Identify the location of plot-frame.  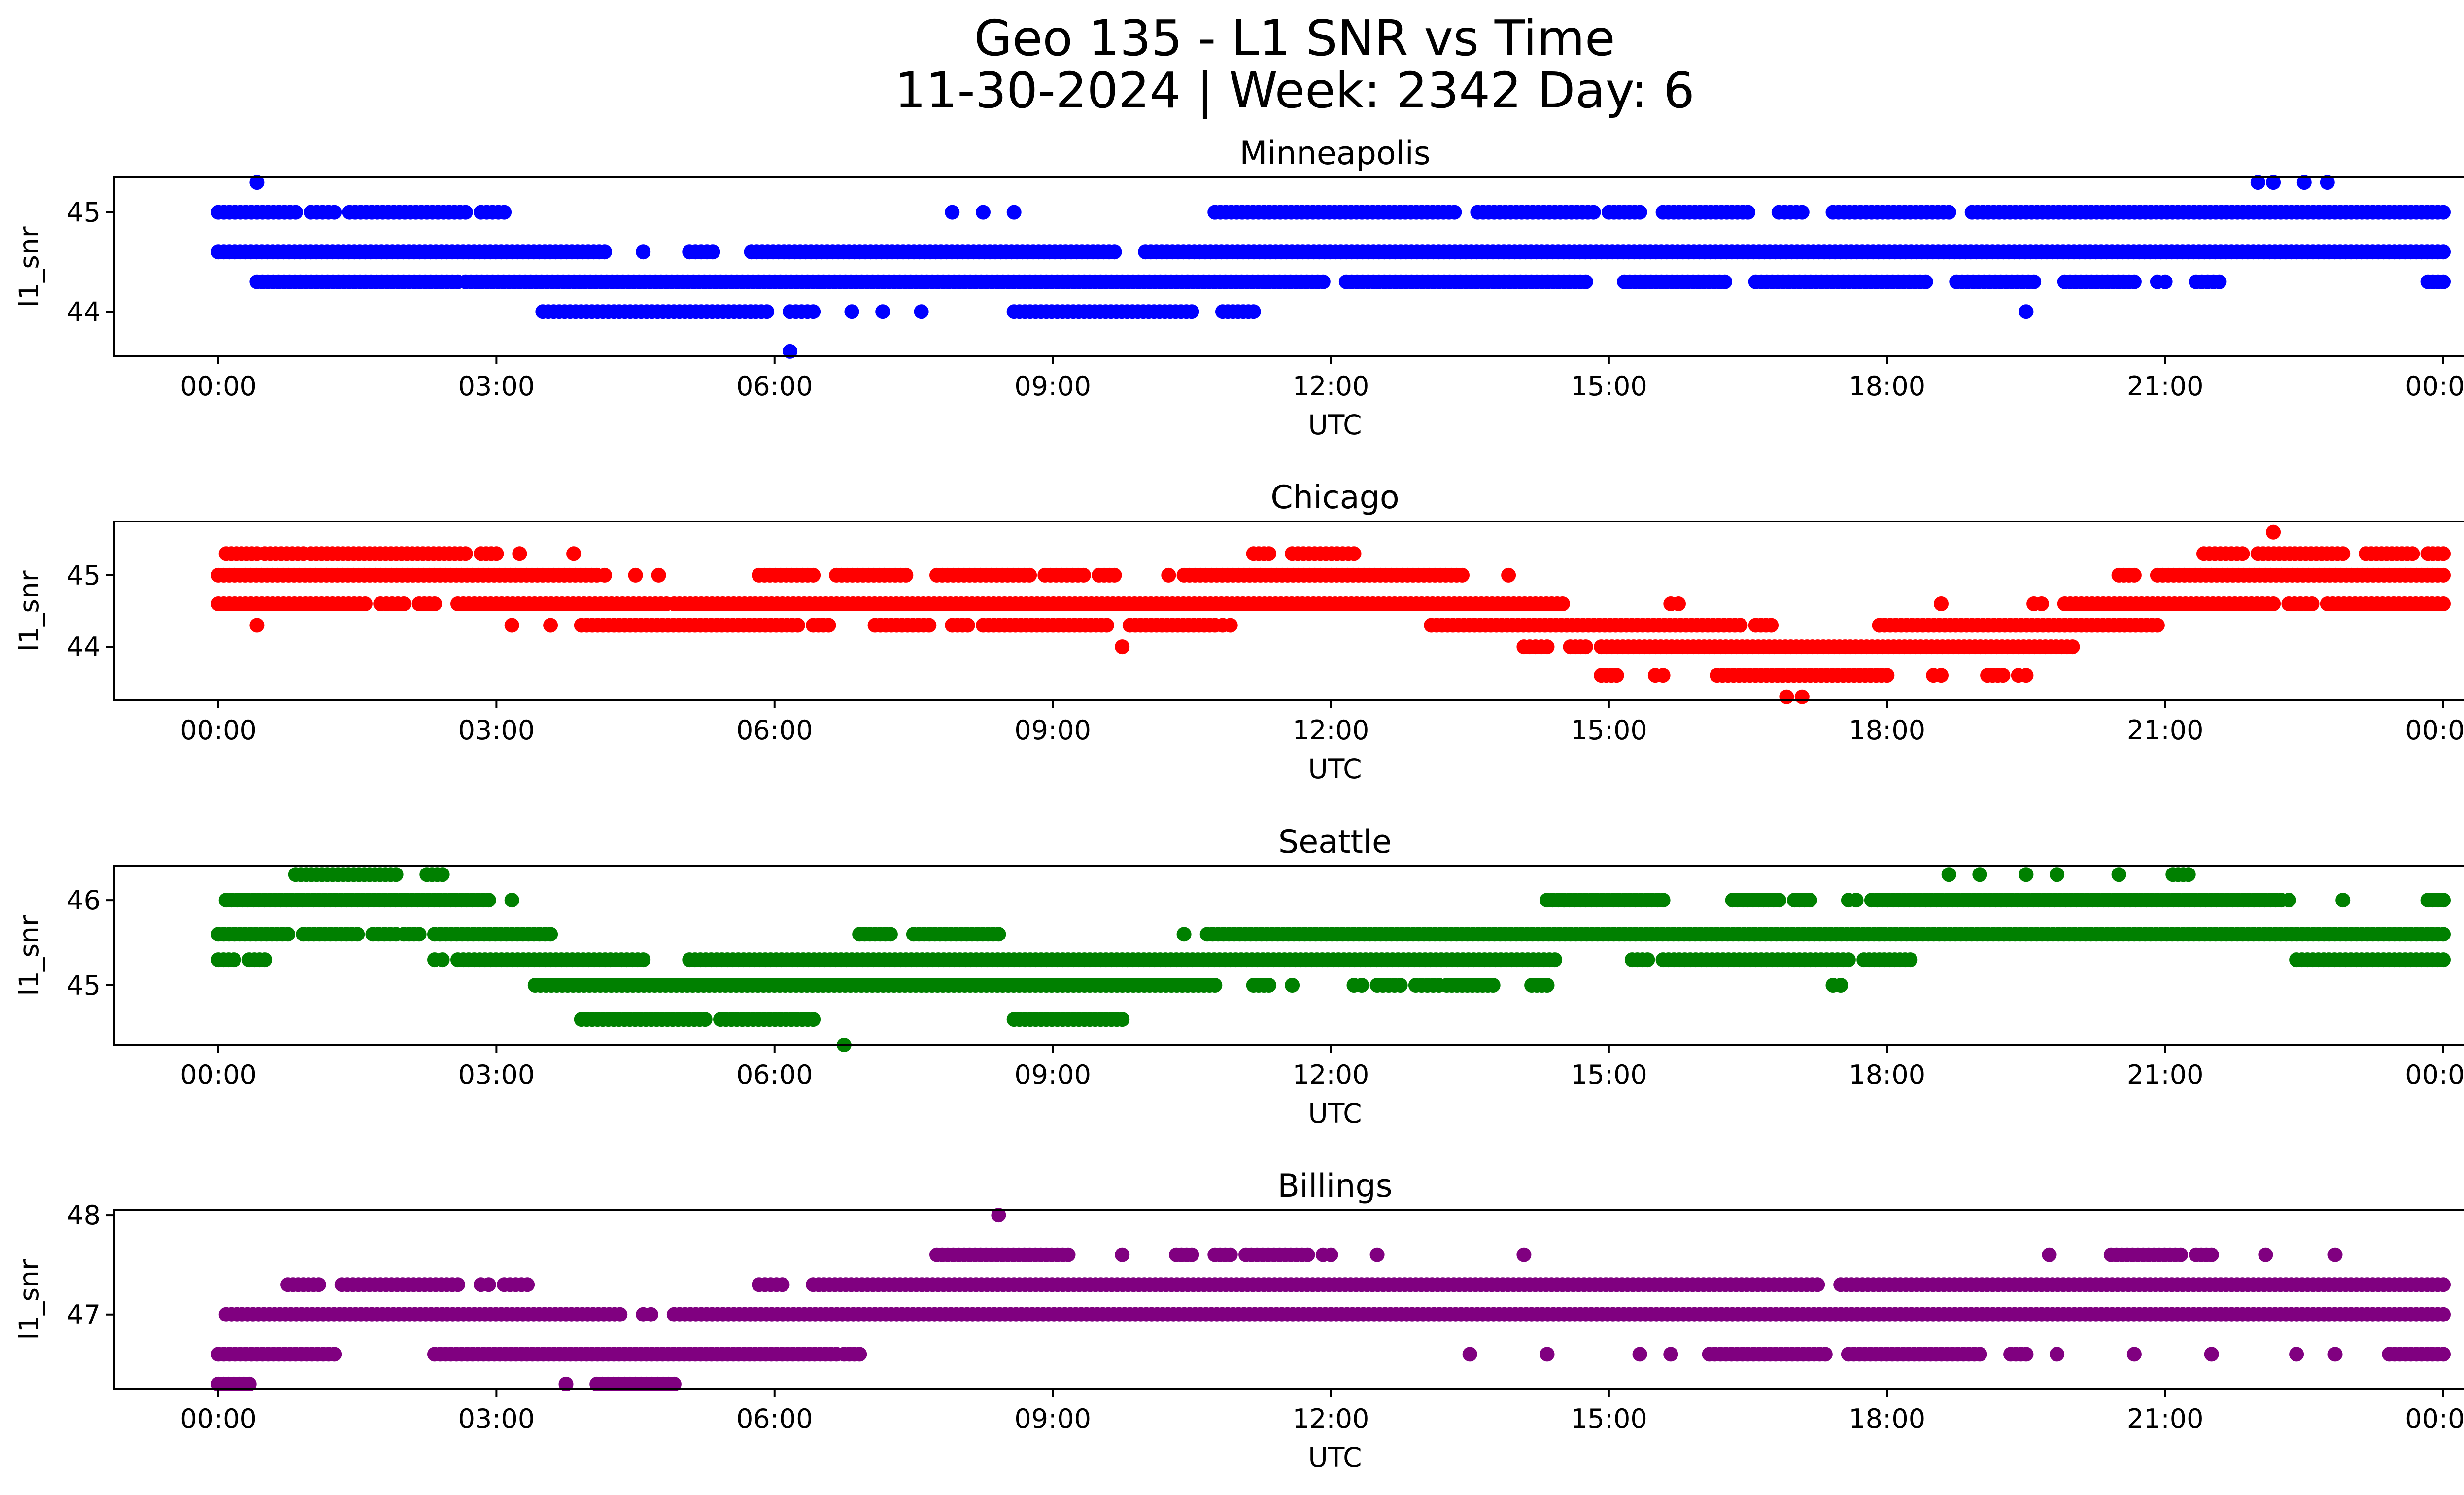
(1288, 1299).